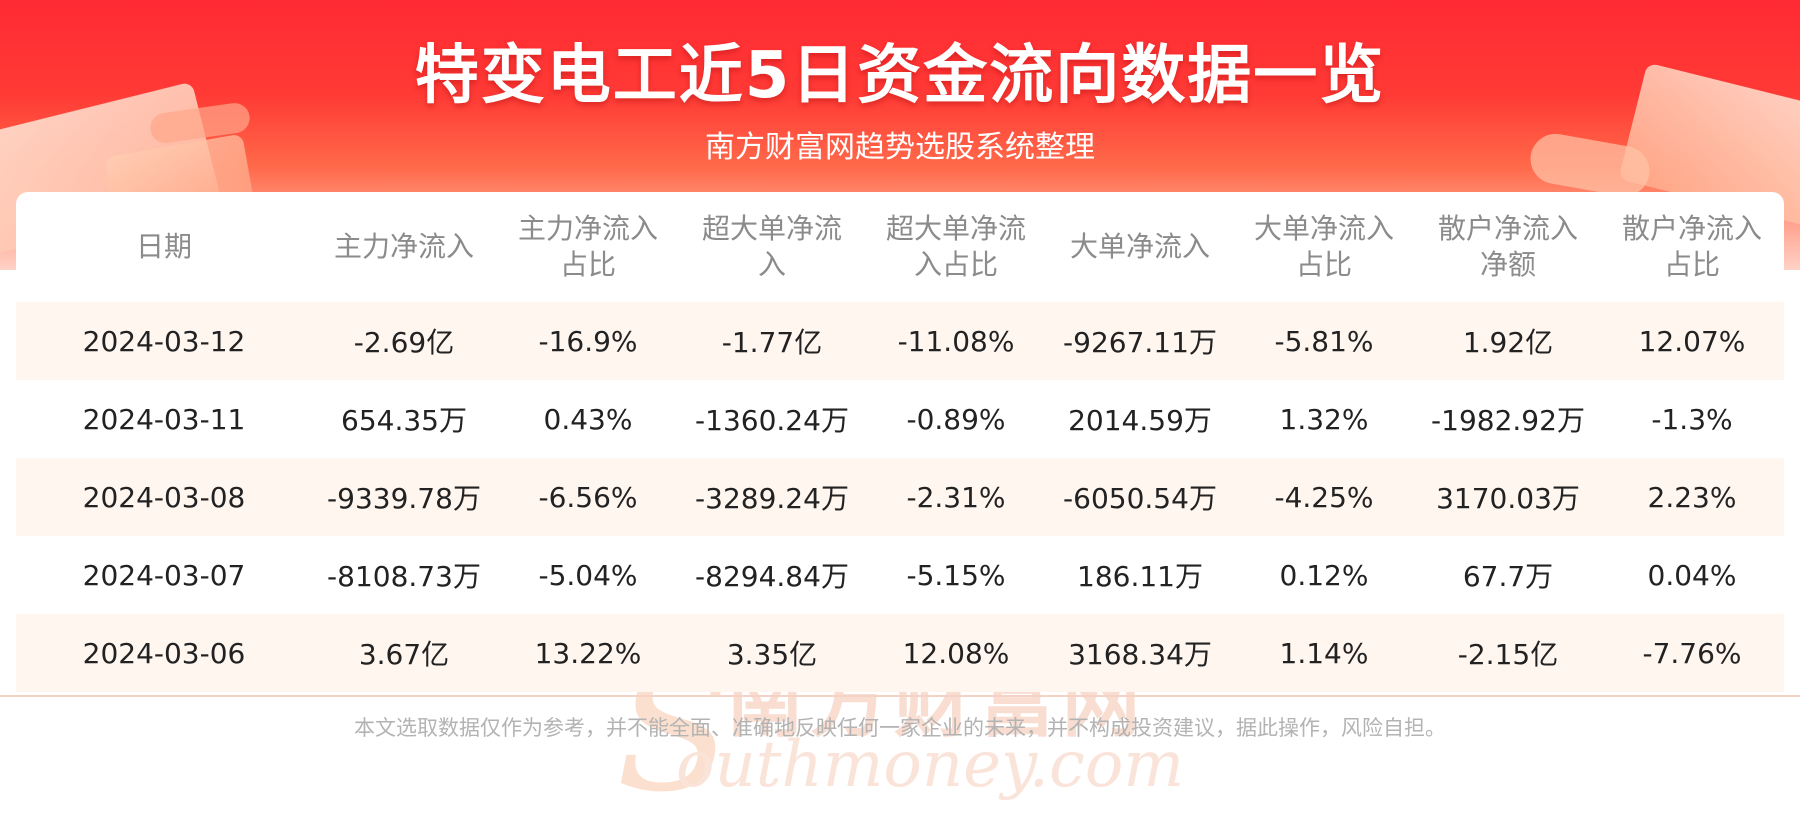 Image resolution: width=1800 pixels, height=830 pixels. What do you see at coordinates (588, 653) in the screenshot?
I see `table-cell: 13.22%` at bounding box center [588, 653].